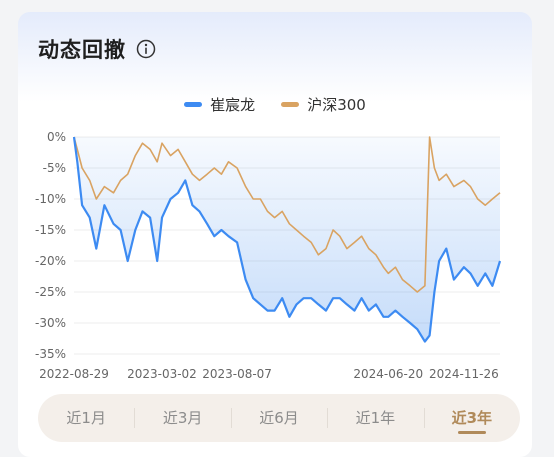 This screenshot has width=554, height=457. What do you see at coordinates (182, 418) in the screenshot?
I see `tab-3-months: 近3月` at bounding box center [182, 418].